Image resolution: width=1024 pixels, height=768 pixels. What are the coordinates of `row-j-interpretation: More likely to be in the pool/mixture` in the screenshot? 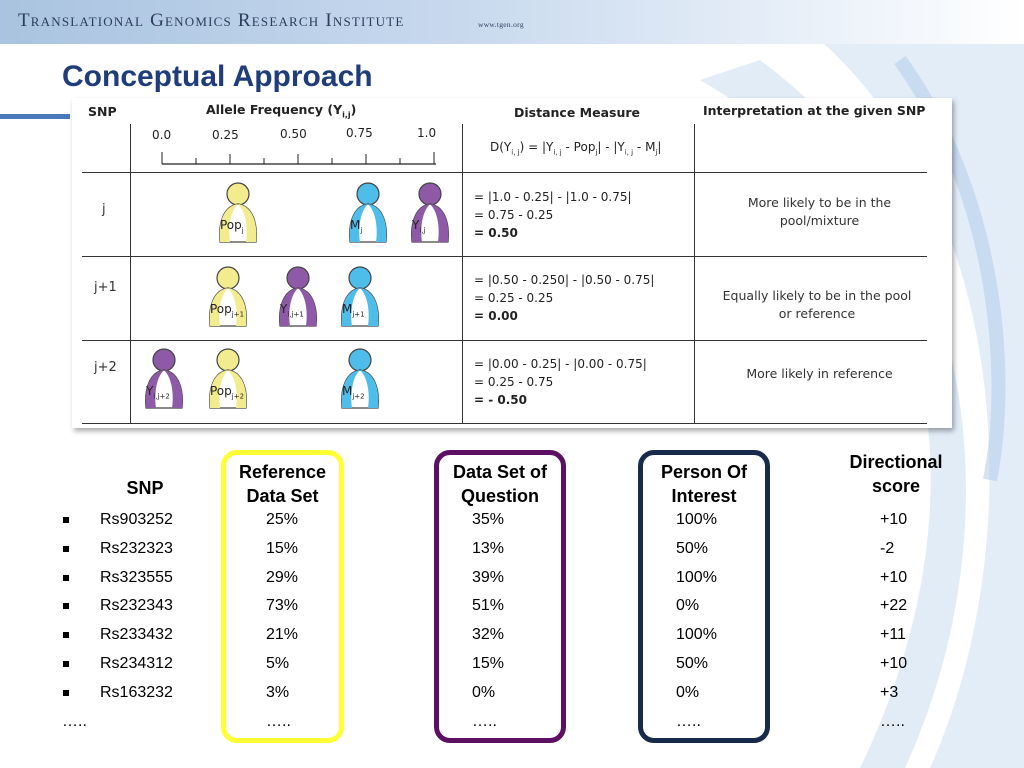 It's located at (819, 211).